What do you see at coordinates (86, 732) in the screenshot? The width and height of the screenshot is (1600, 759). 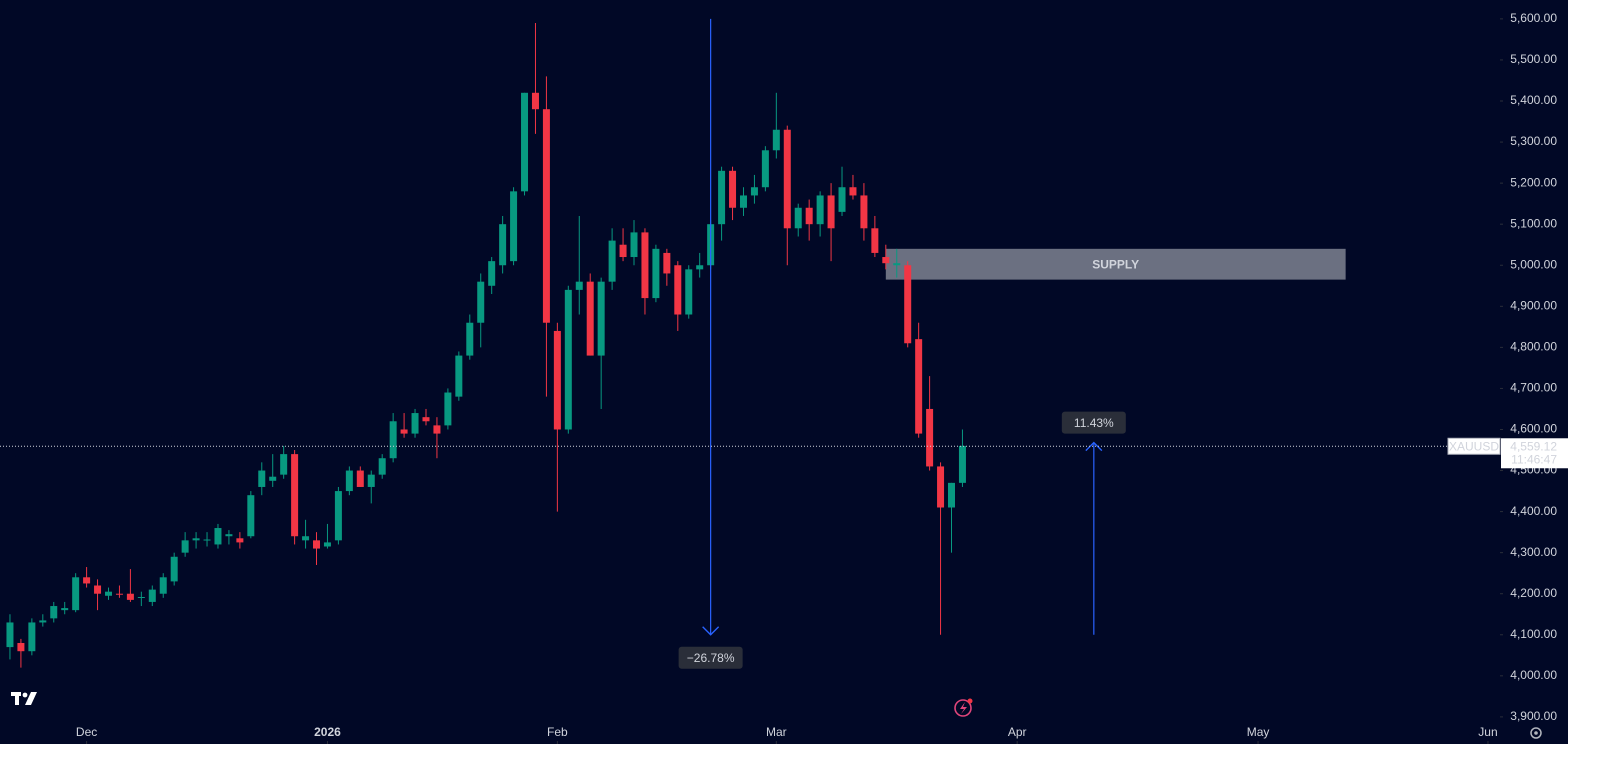 I see `x-tick-label: Dec` at bounding box center [86, 732].